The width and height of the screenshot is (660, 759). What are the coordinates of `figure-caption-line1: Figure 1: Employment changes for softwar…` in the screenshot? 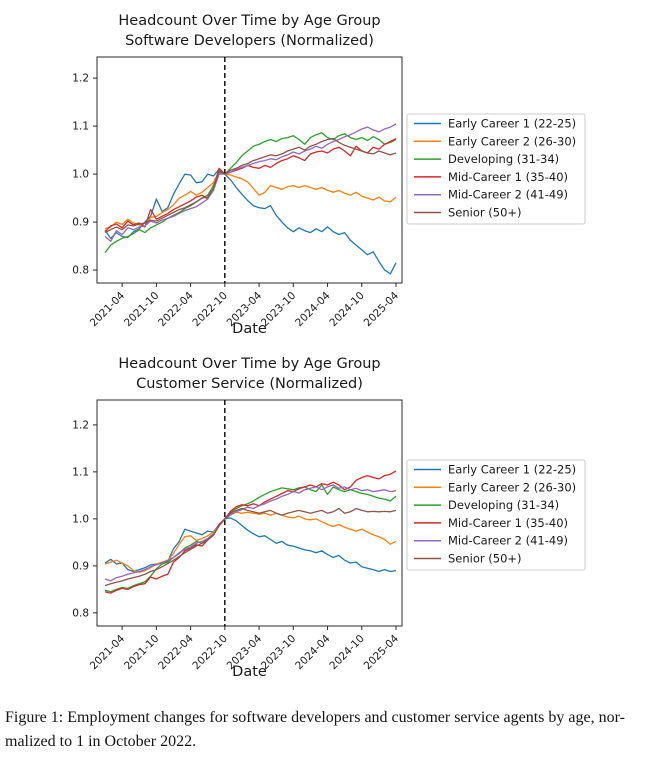 It's located at (315, 717).